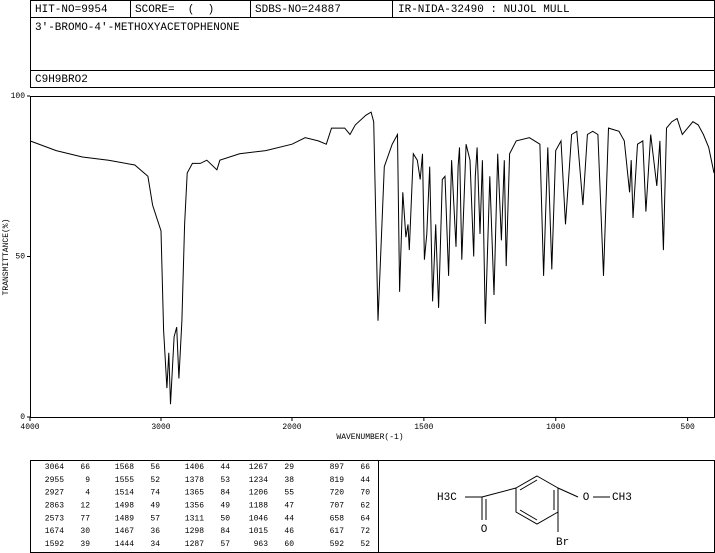  I want to click on x-tick-label: 500, so click(687, 427).